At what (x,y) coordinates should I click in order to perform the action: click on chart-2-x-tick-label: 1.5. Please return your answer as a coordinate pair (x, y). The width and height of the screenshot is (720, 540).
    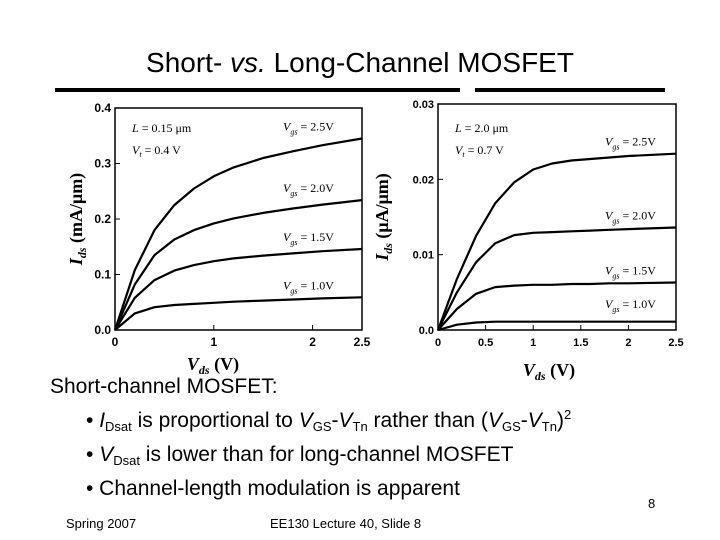
    Looking at the image, I should click on (580, 343).